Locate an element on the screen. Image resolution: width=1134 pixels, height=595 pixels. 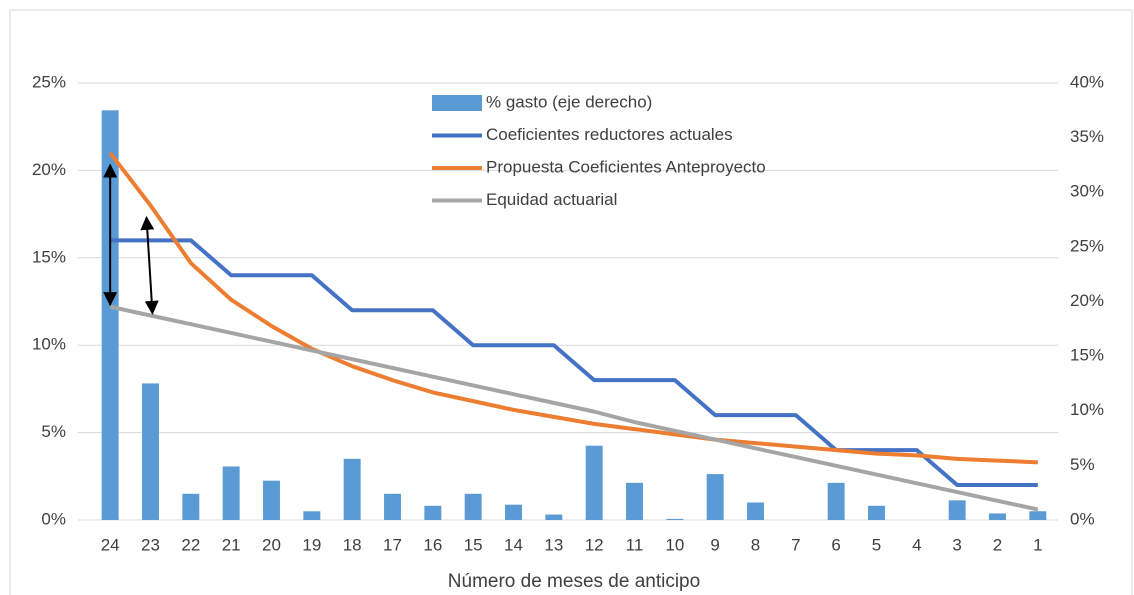
x-tick-label: 10 is located at coordinates (674, 544).